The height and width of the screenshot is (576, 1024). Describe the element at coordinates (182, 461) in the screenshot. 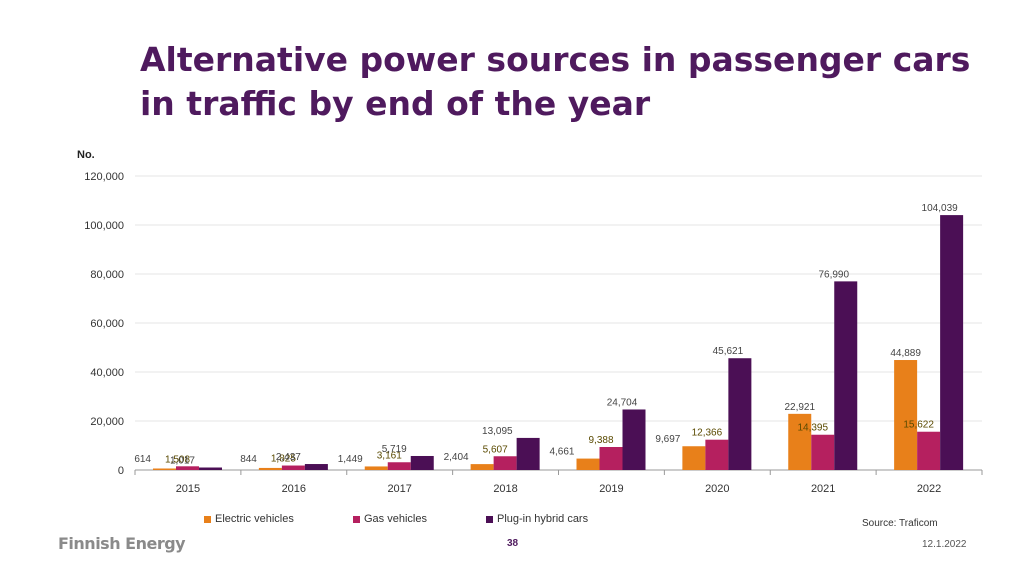

I see `data-label-plugin-2015: 1,017` at that location.